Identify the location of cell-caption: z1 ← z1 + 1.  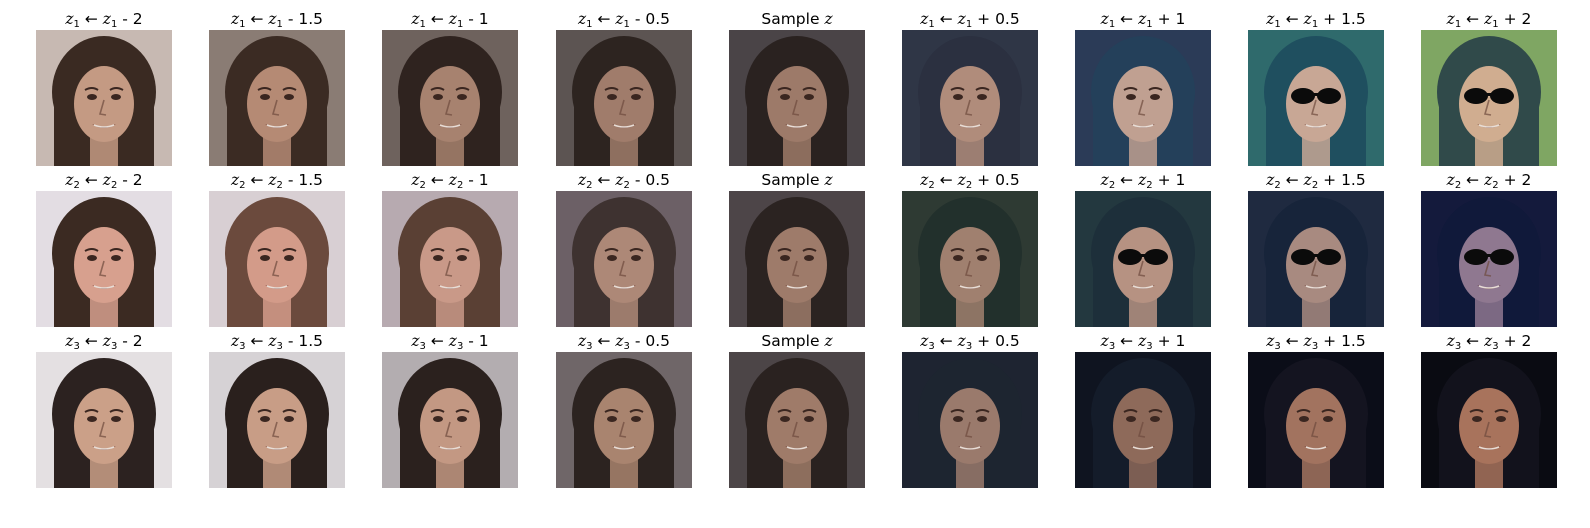
(1143, 19).